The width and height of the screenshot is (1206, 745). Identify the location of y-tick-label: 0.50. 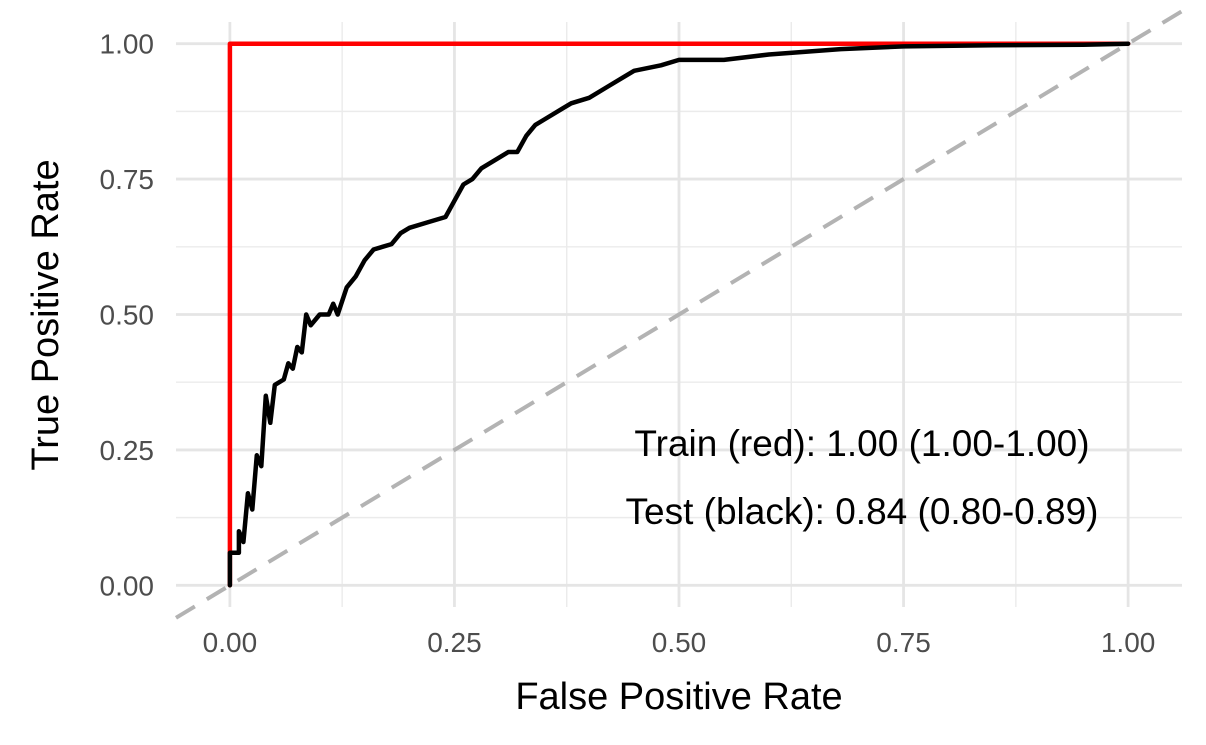
(127, 315).